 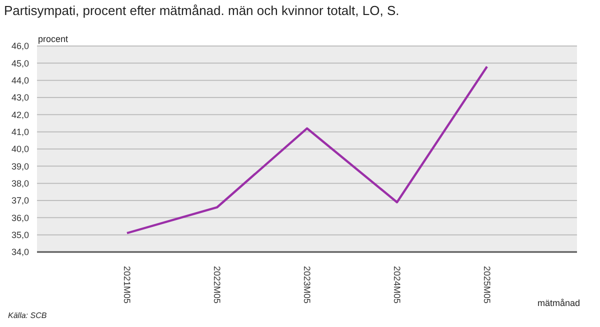 I want to click on x-tick-label: 2025M05, so click(x=487, y=285).